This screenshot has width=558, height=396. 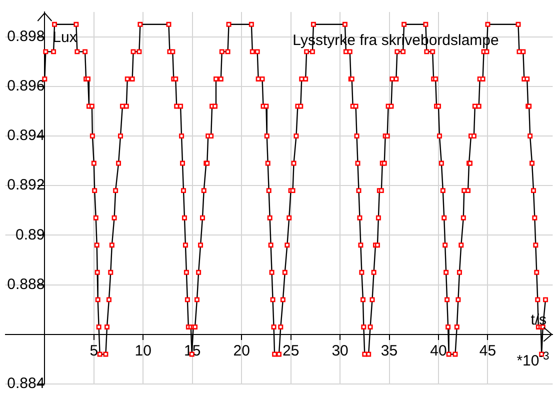 I want to click on x-tick-label: 10, so click(x=143, y=351).